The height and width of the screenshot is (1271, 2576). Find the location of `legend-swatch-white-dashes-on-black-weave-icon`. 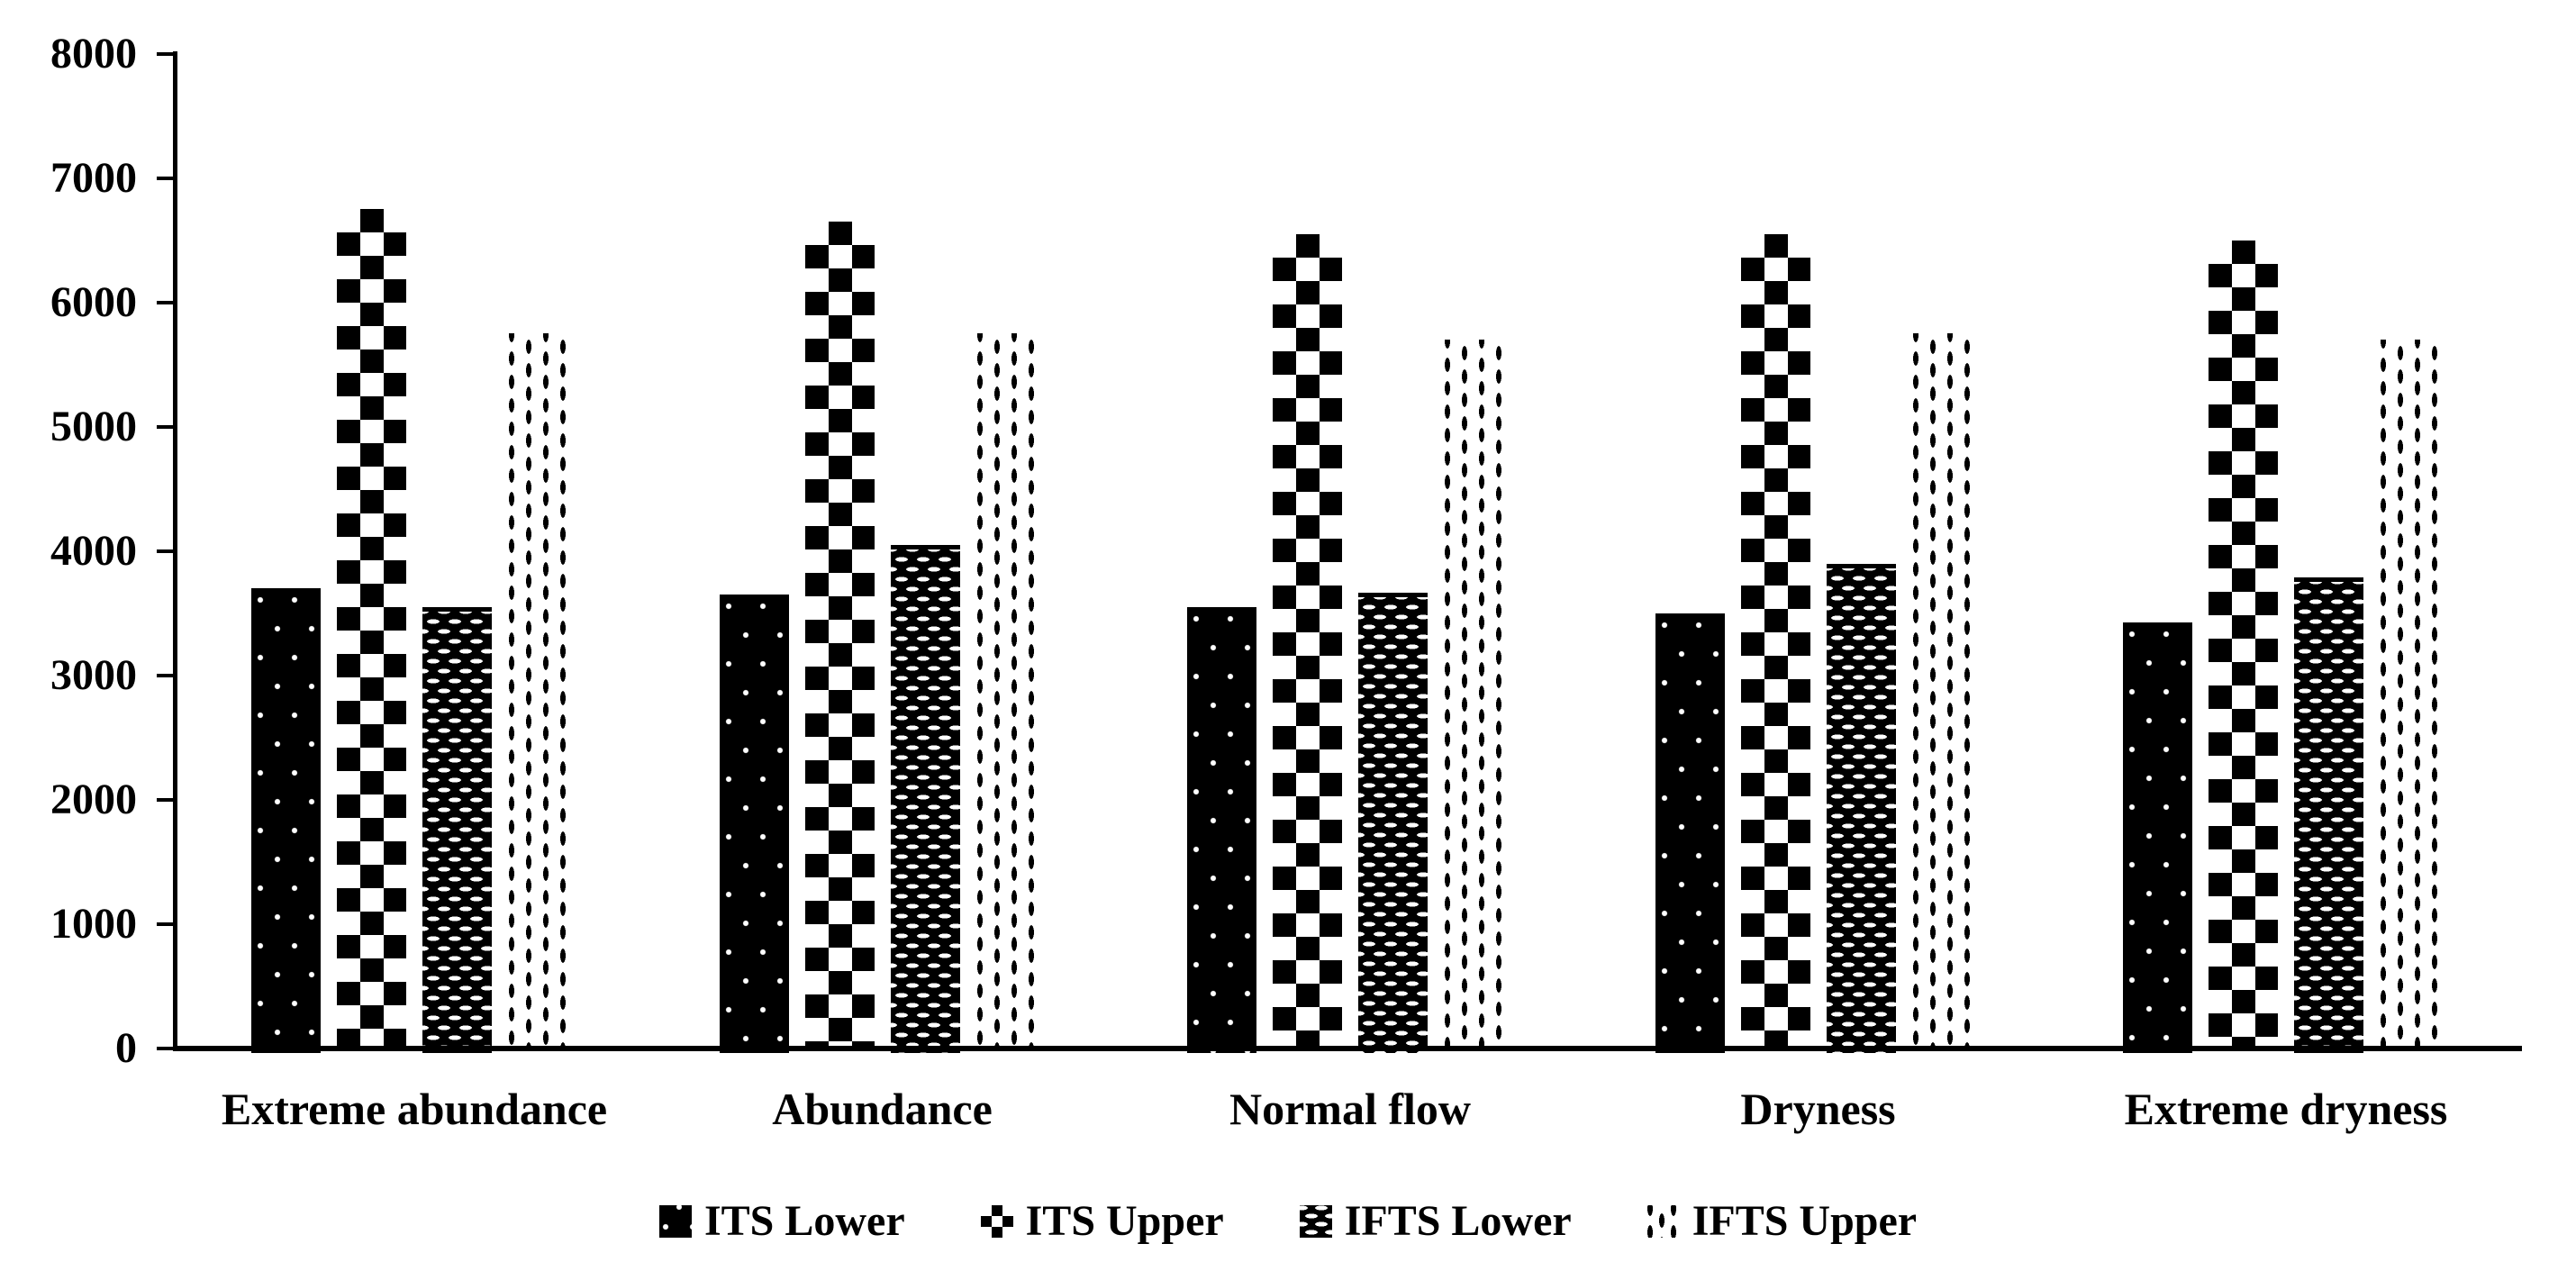

legend-swatch-white-dashes-on-black-weave-icon is located at coordinates (1315, 1221).